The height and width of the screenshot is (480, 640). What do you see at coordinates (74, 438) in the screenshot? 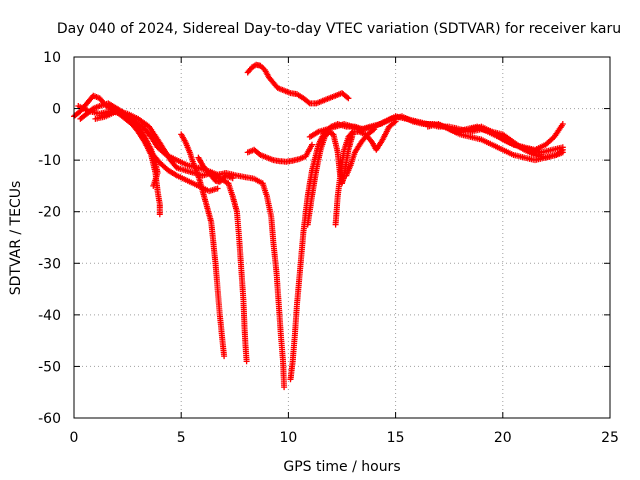
I see `x-tick-label: 0` at bounding box center [74, 438].